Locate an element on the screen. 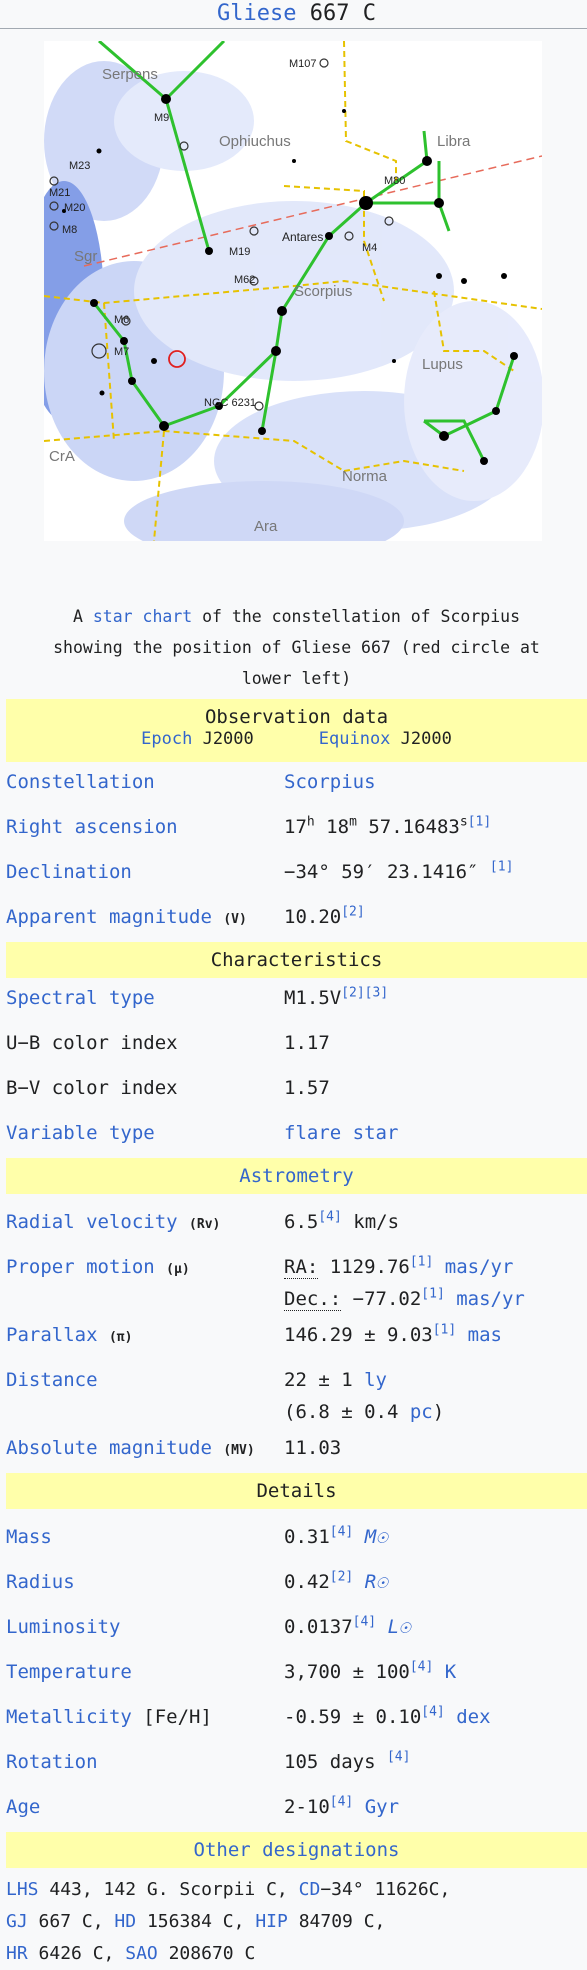 This screenshot has height=1970, width=587. epoch-equinox-row: Epoch J2000 Equinox J2000 is located at coordinates (296, 745).